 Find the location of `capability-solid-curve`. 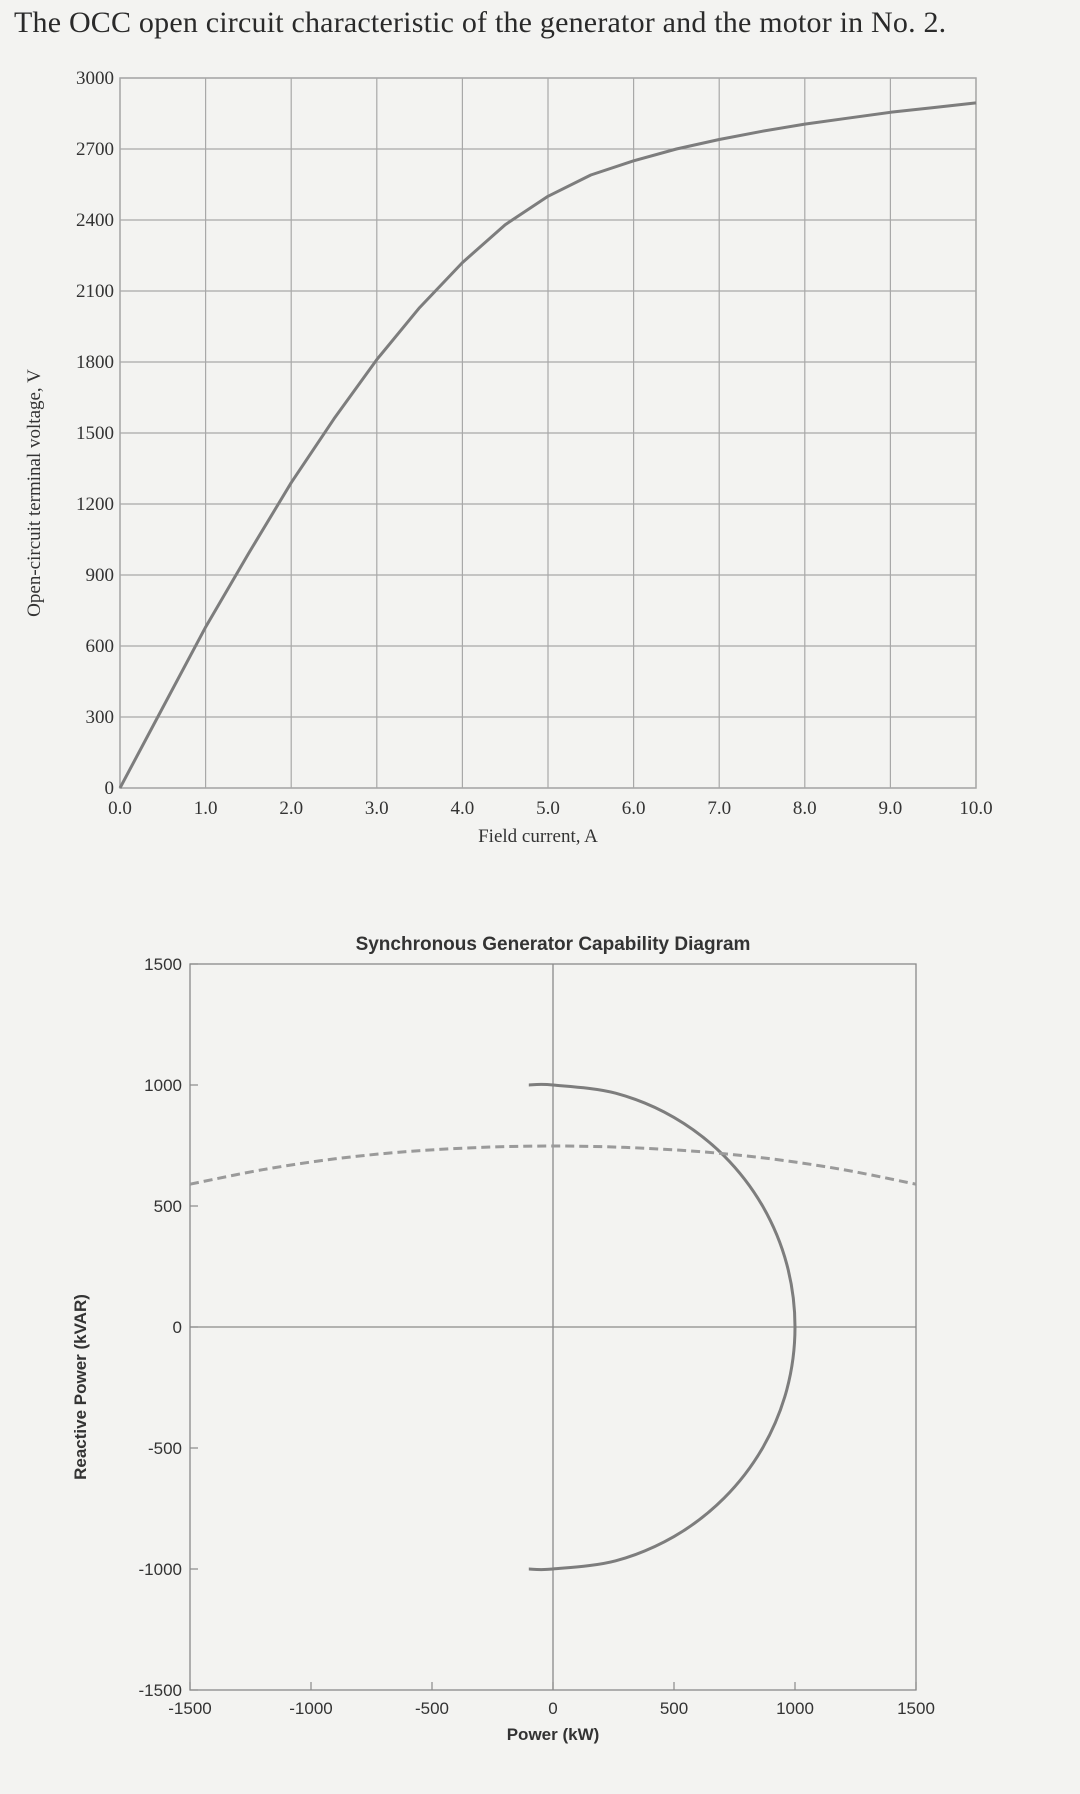

capability-solid-curve is located at coordinates (662, 1327).